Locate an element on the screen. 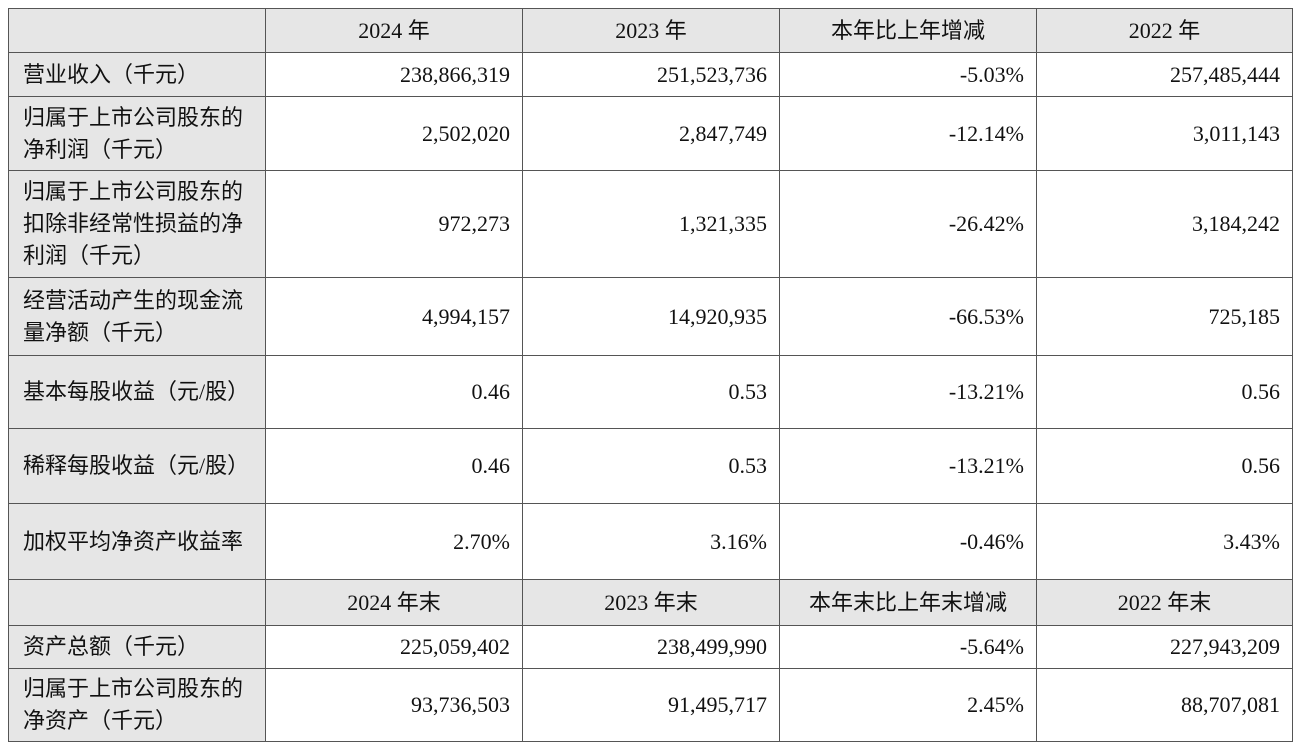 This screenshot has width=1295, height=744. header-cell: 2024 年 is located at coordinates (394, 30).